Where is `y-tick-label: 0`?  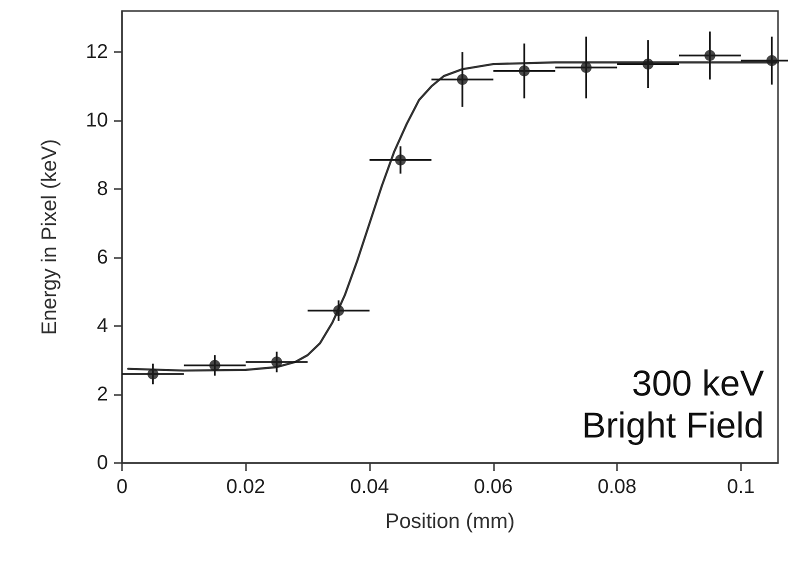
y-tick-label: 0 is located at coordinates (102, 463).